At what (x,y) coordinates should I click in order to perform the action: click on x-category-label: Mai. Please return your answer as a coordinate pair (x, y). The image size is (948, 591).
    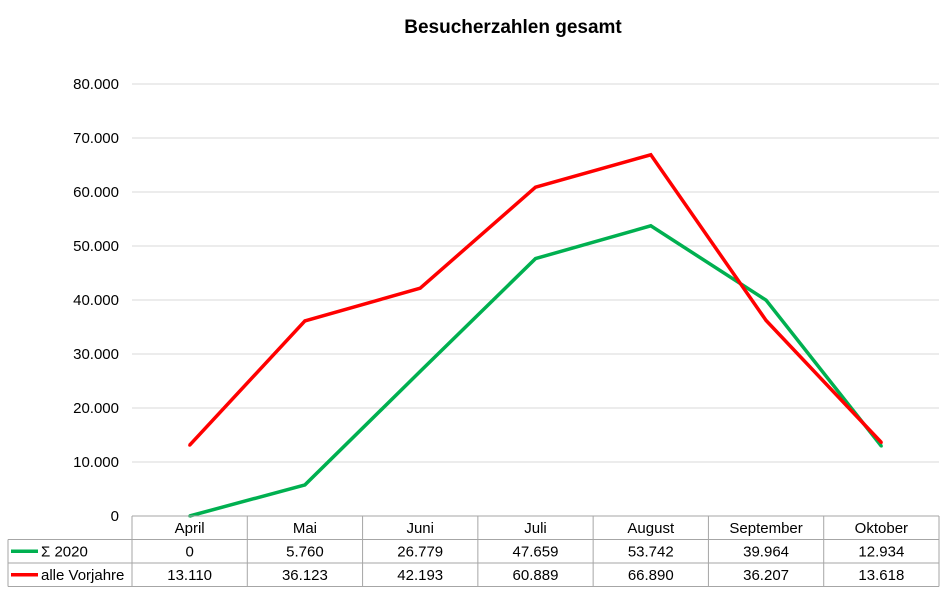
    Looking at the image, I should click on (305, 528).